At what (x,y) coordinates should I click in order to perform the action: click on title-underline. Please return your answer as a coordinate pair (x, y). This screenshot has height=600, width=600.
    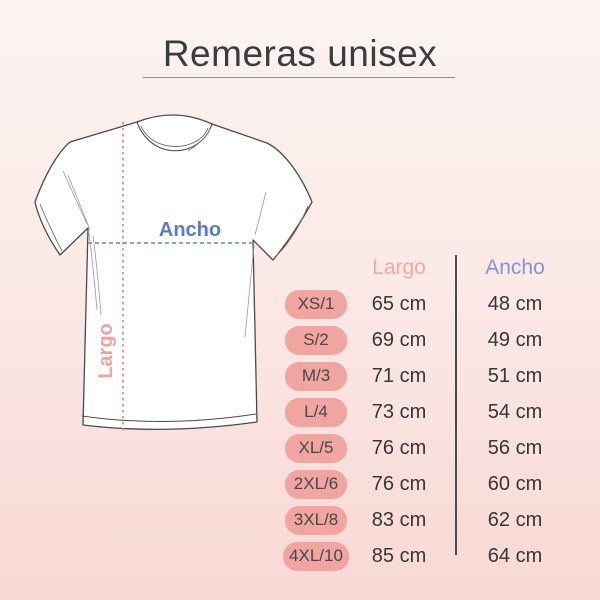
    Looking at the image, I should click on (299, 77).